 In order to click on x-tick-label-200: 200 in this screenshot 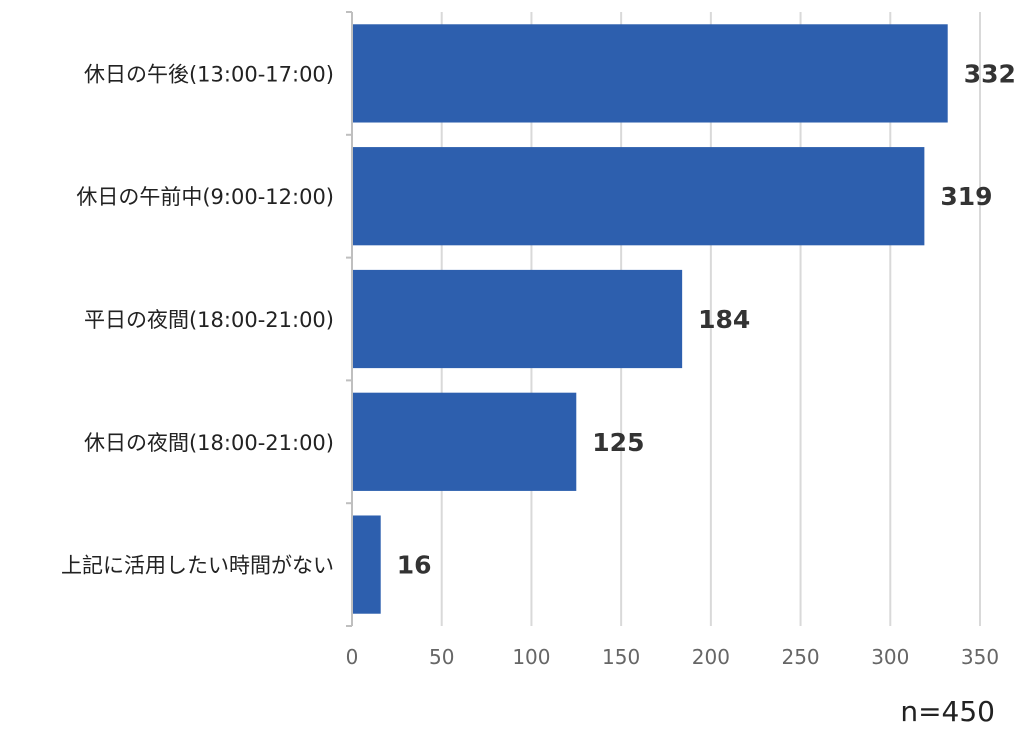, I will do `click(711, 657)`.